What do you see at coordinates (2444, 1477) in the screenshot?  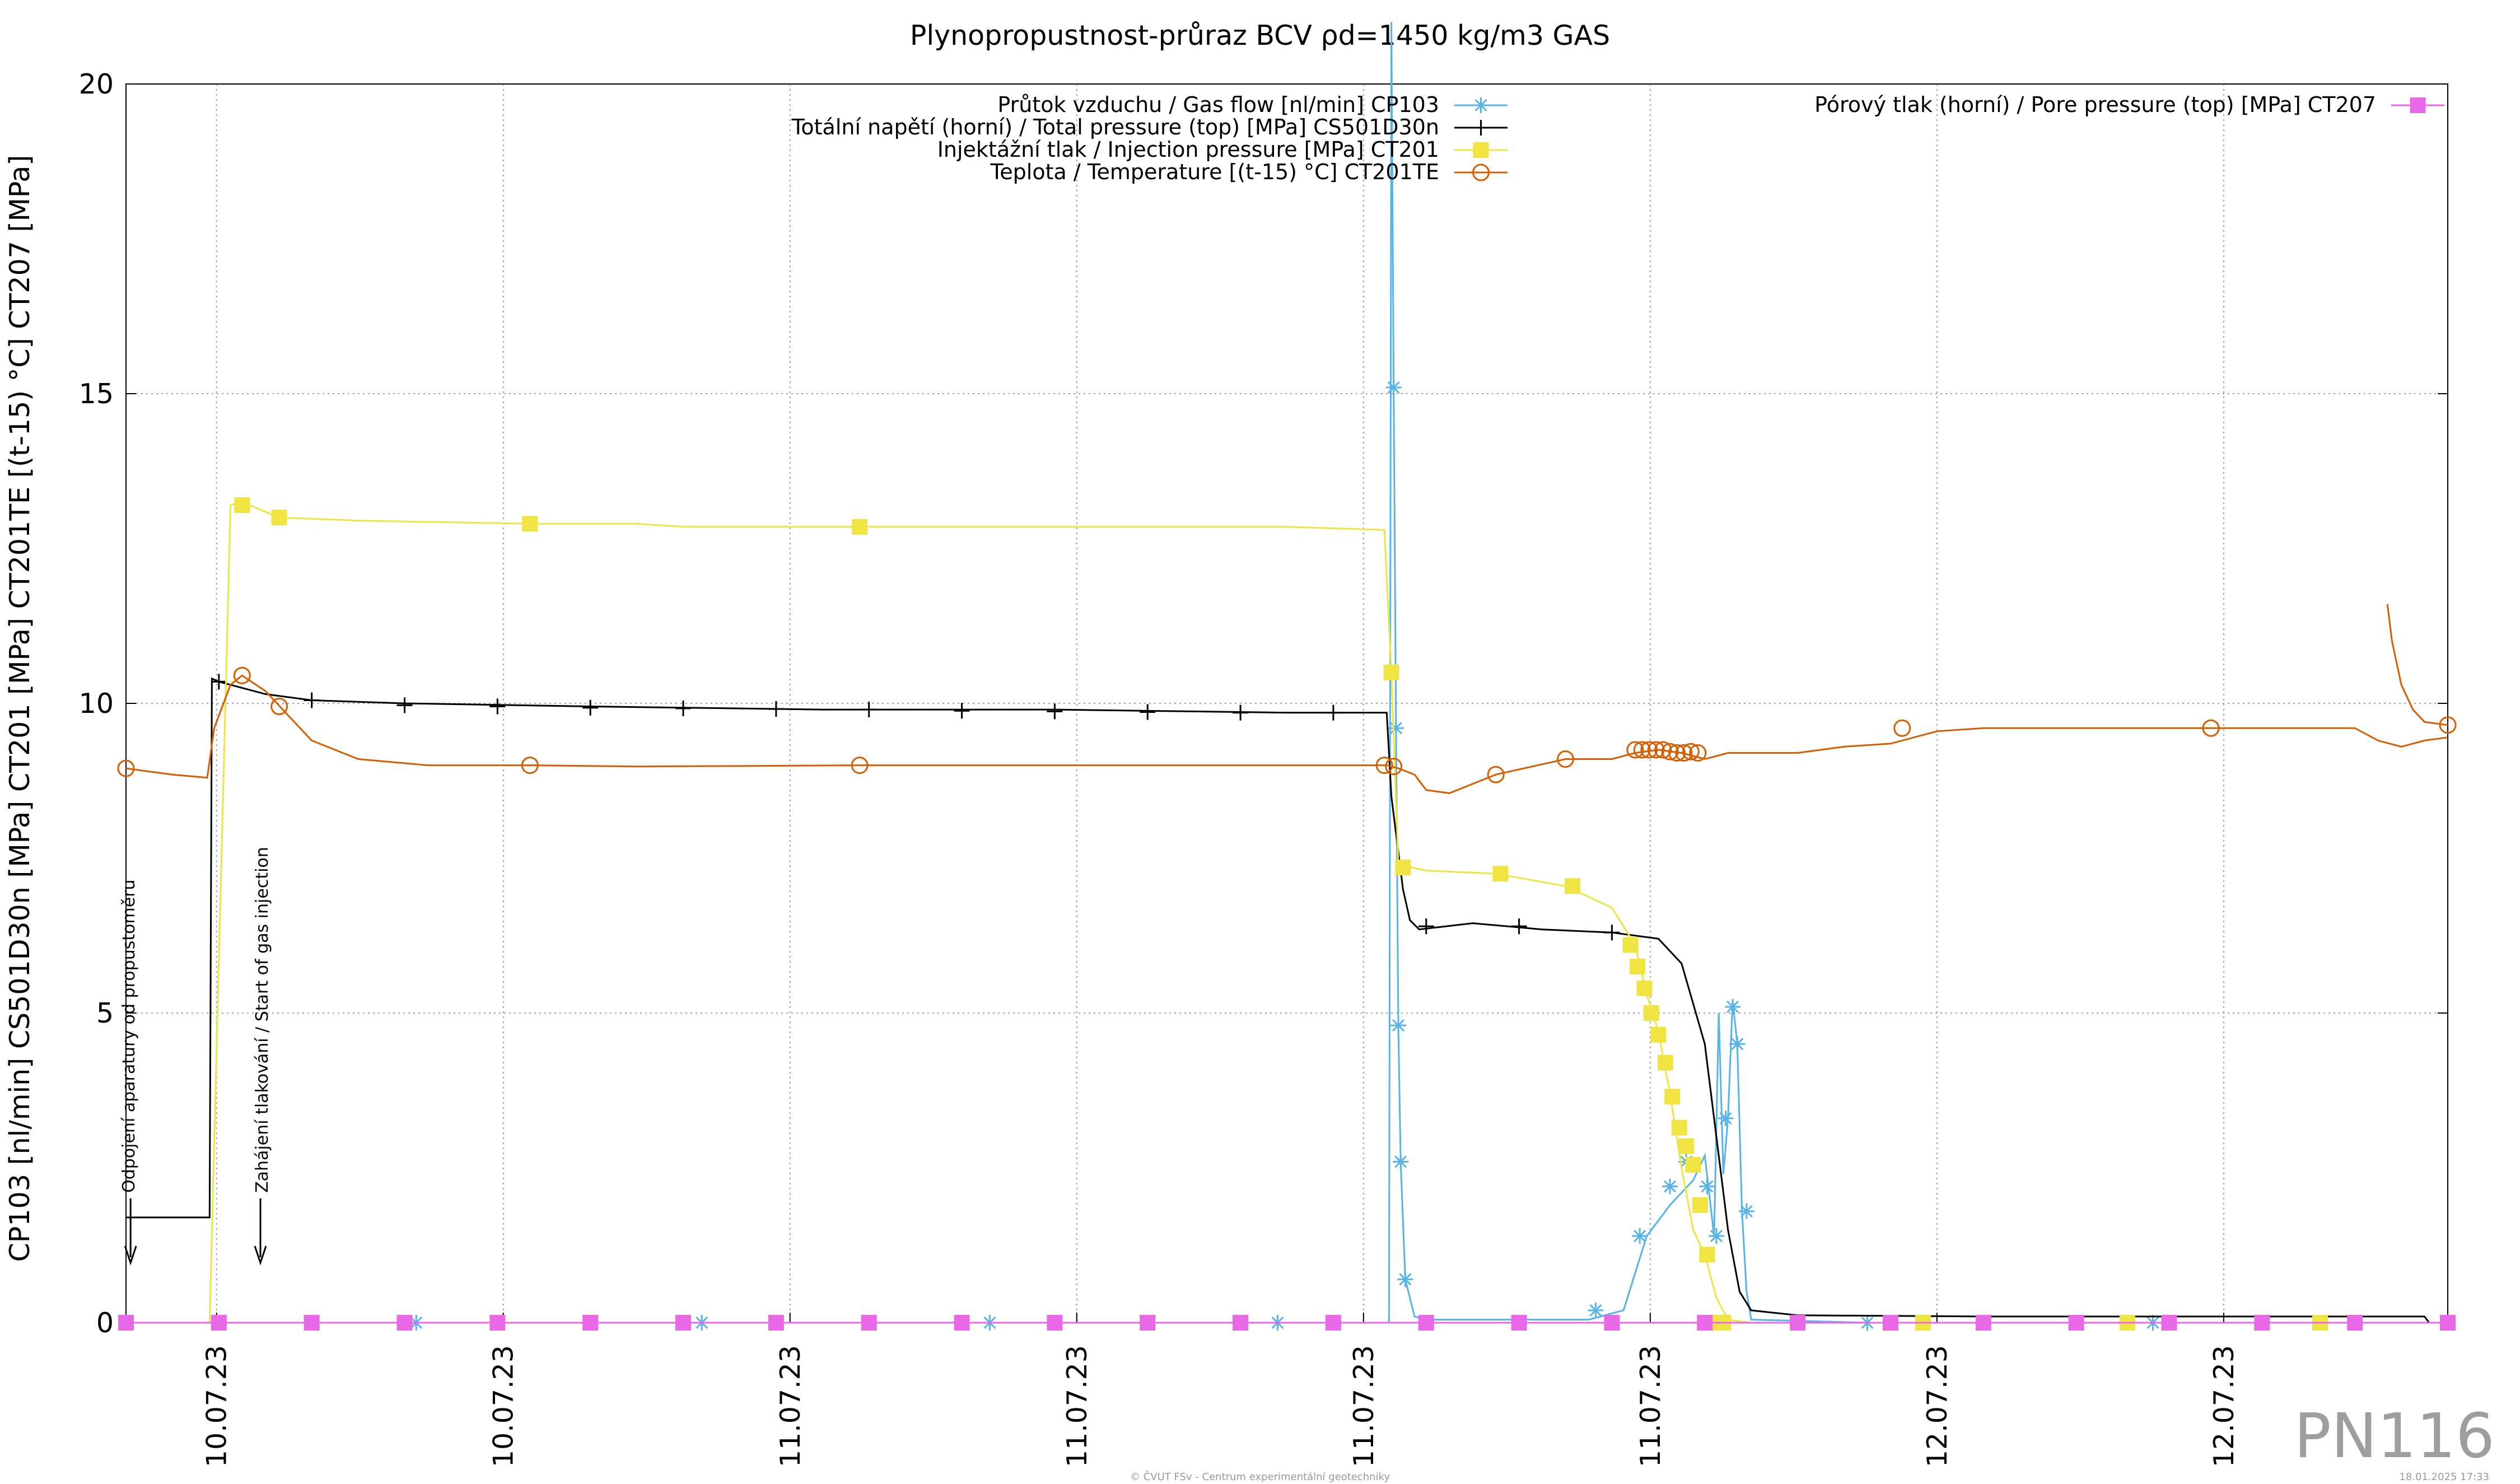 I see `footer-timestamp: 18.01.2025 17:33` at bounding box center [2444, 1477].